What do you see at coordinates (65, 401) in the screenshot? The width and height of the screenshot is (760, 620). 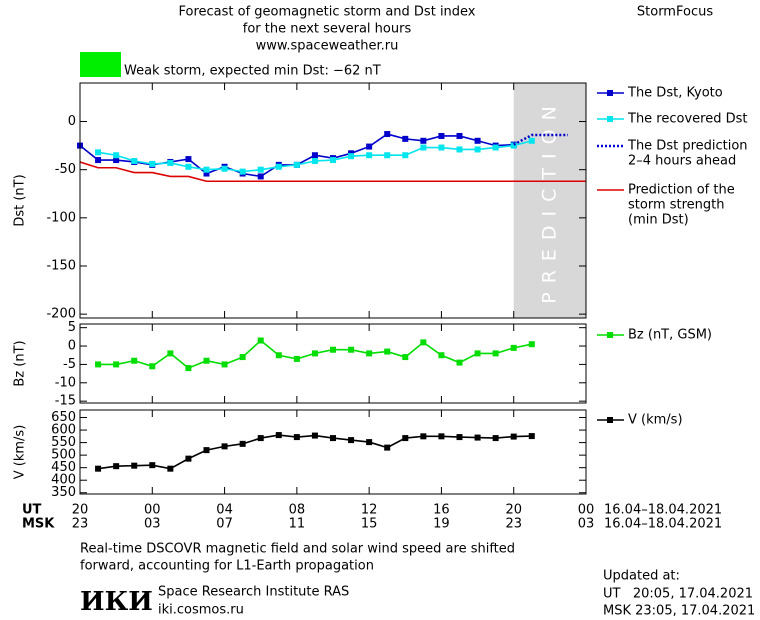 I see `y-tick-label: -15` at bounding box center [65, 401].